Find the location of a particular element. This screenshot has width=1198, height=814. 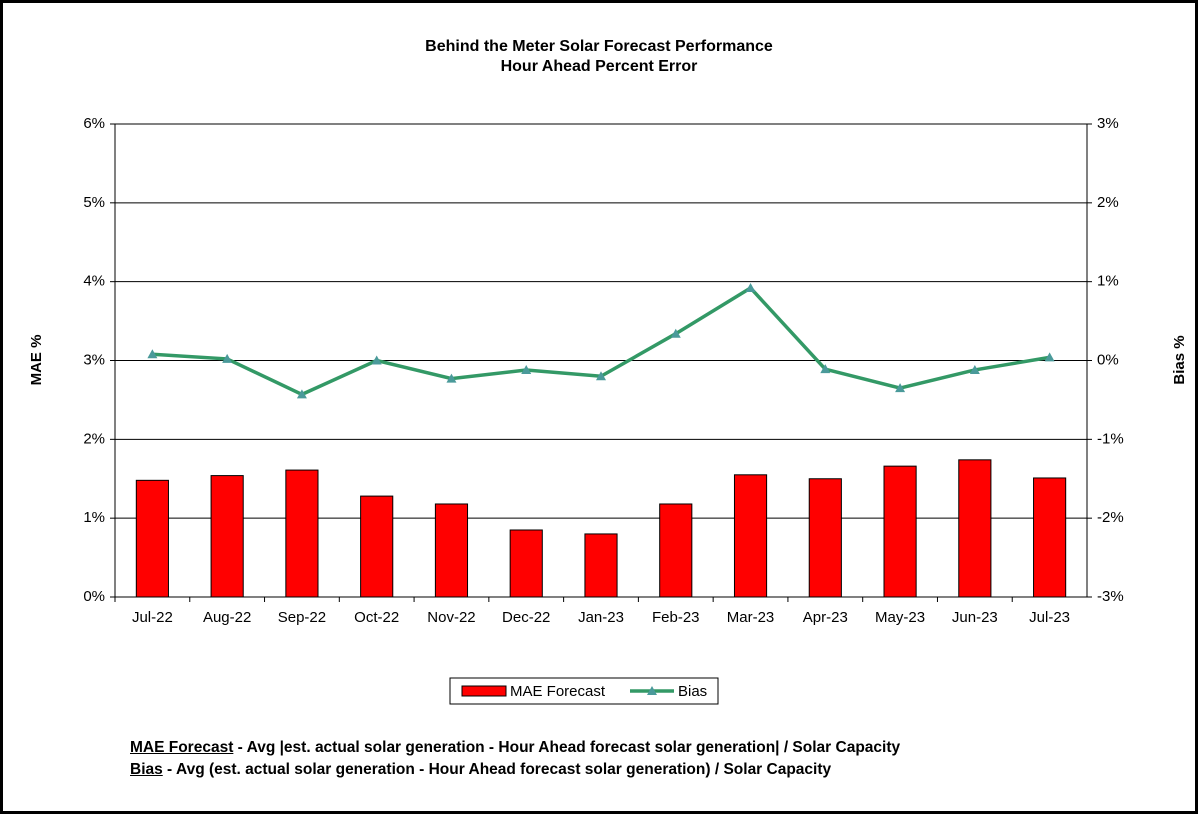

y2-tick-label: 2% is located at coordinates (1108, 202).